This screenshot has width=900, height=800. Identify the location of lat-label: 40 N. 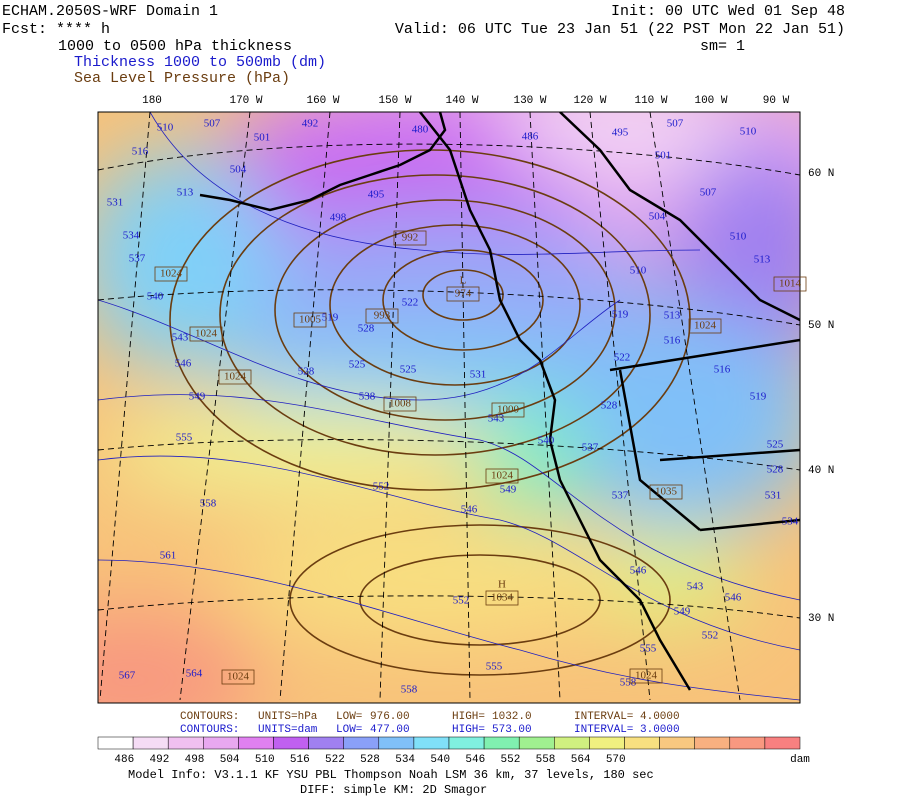
(821, 471).